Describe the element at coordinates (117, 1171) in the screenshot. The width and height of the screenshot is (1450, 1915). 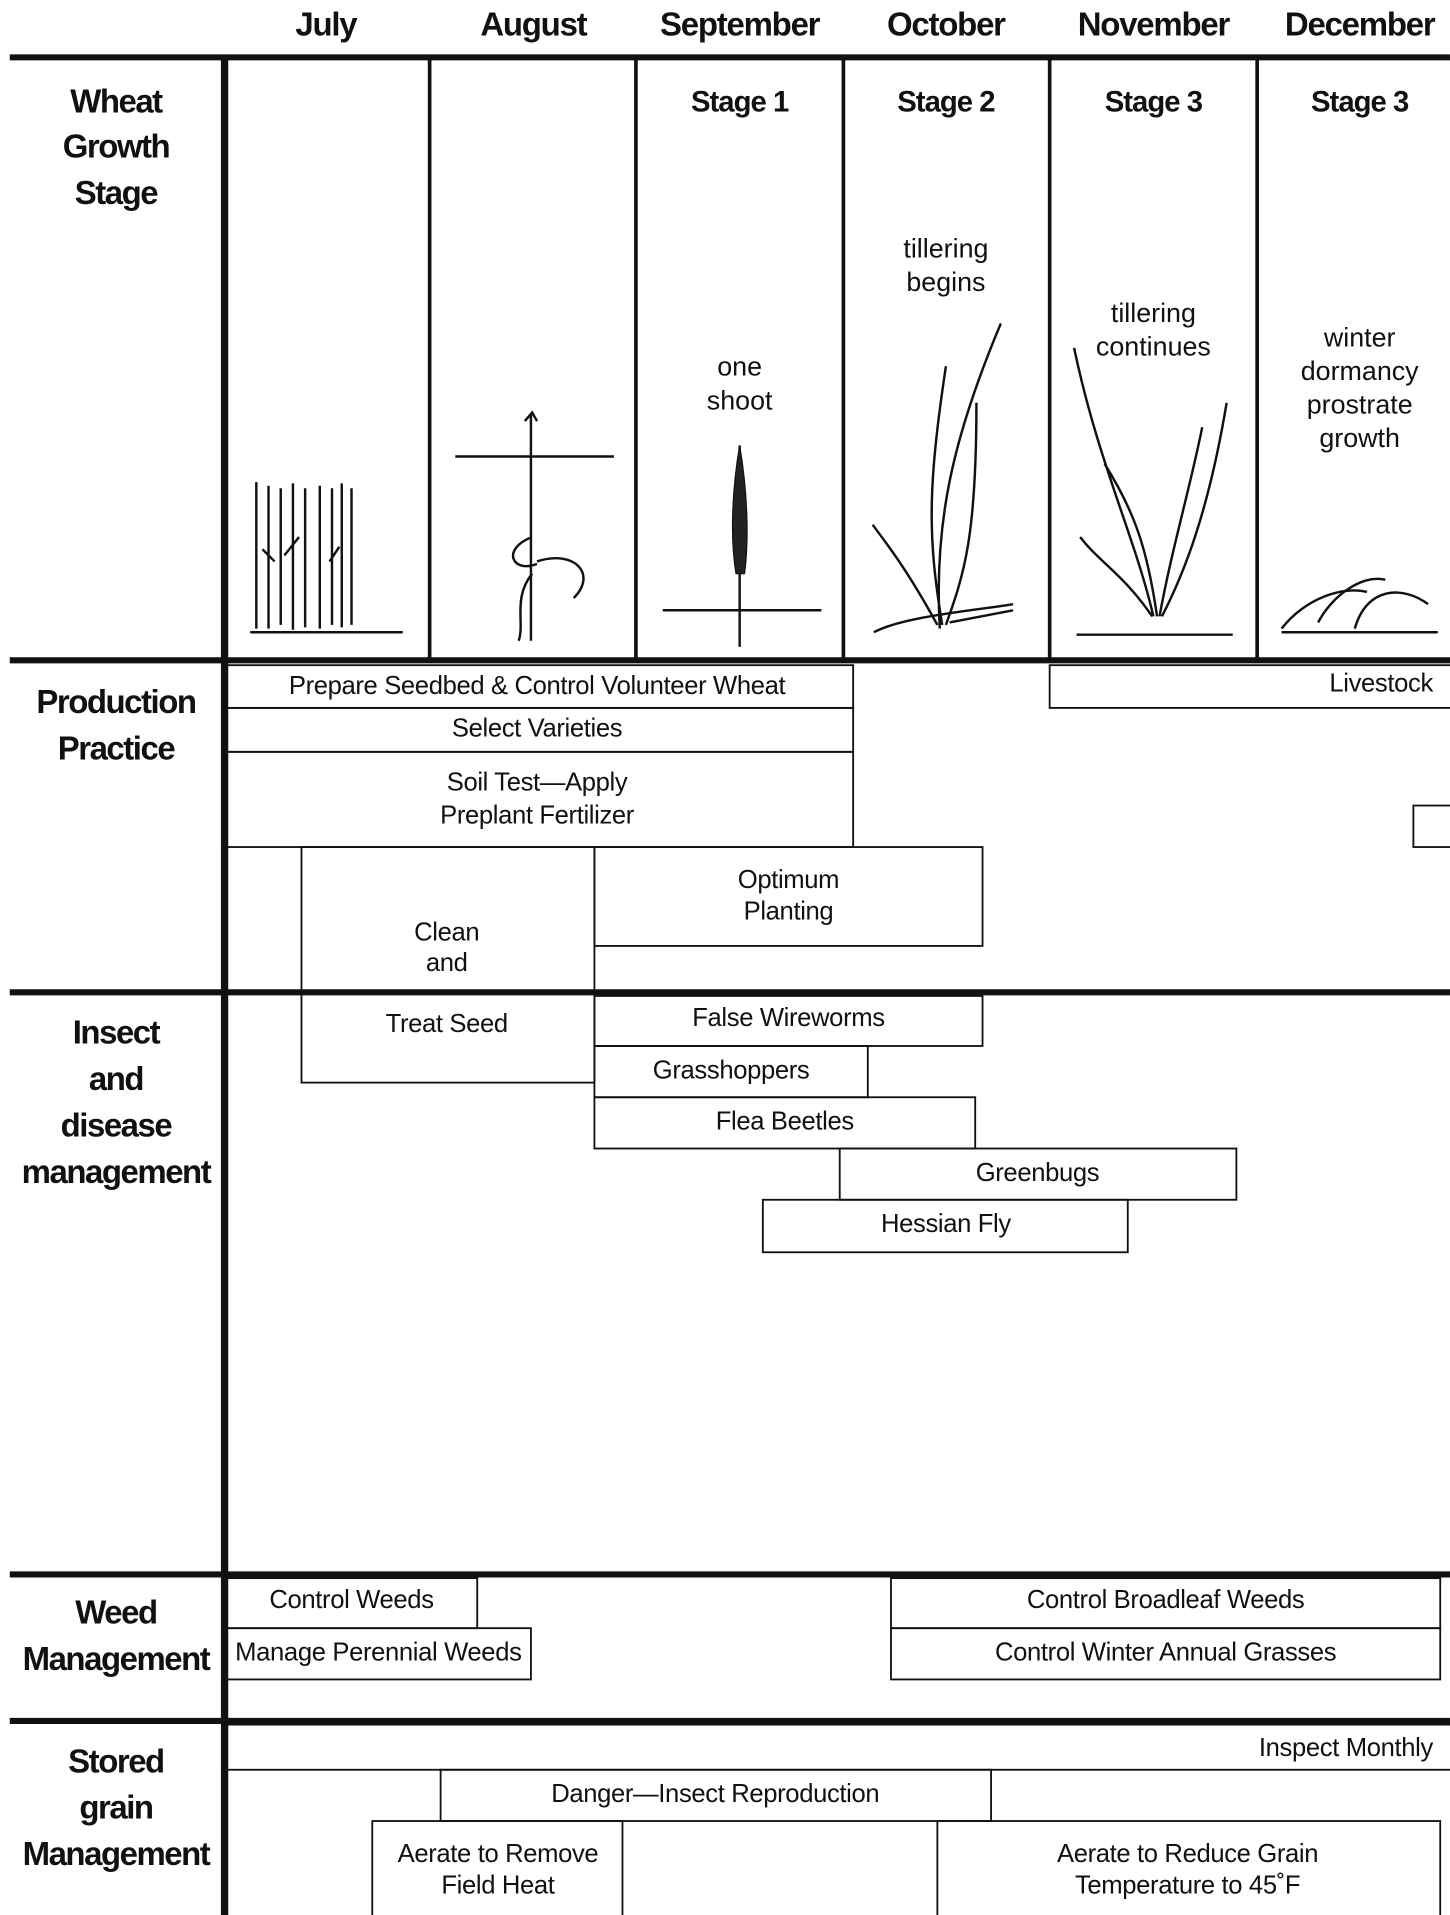
I see `section-label: management` at that location.